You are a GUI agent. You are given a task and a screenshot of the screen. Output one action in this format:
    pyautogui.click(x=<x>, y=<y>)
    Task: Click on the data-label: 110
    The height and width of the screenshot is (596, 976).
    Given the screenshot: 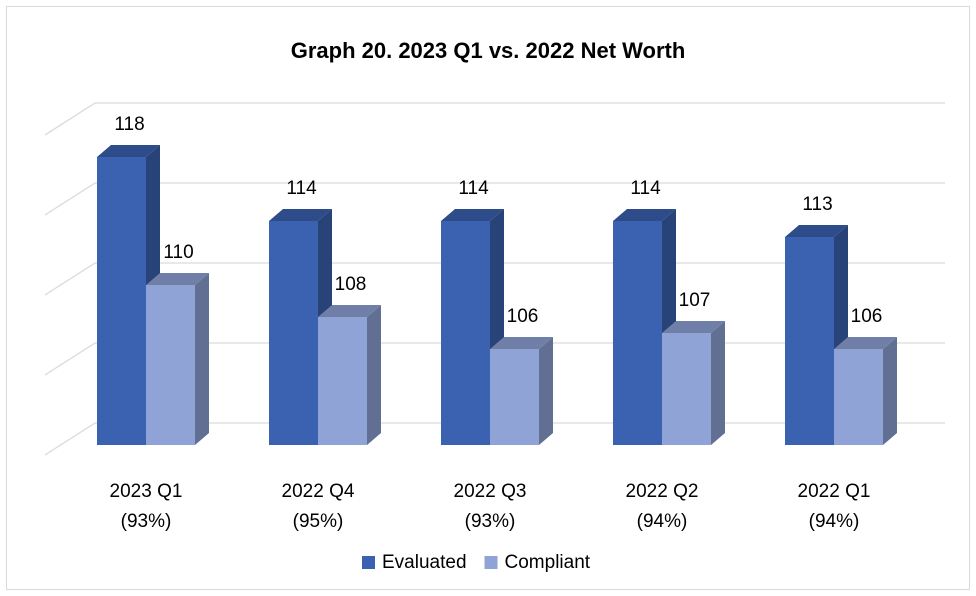 What is the action you would take?
    pyautogui.click(x=178, y=252)
    